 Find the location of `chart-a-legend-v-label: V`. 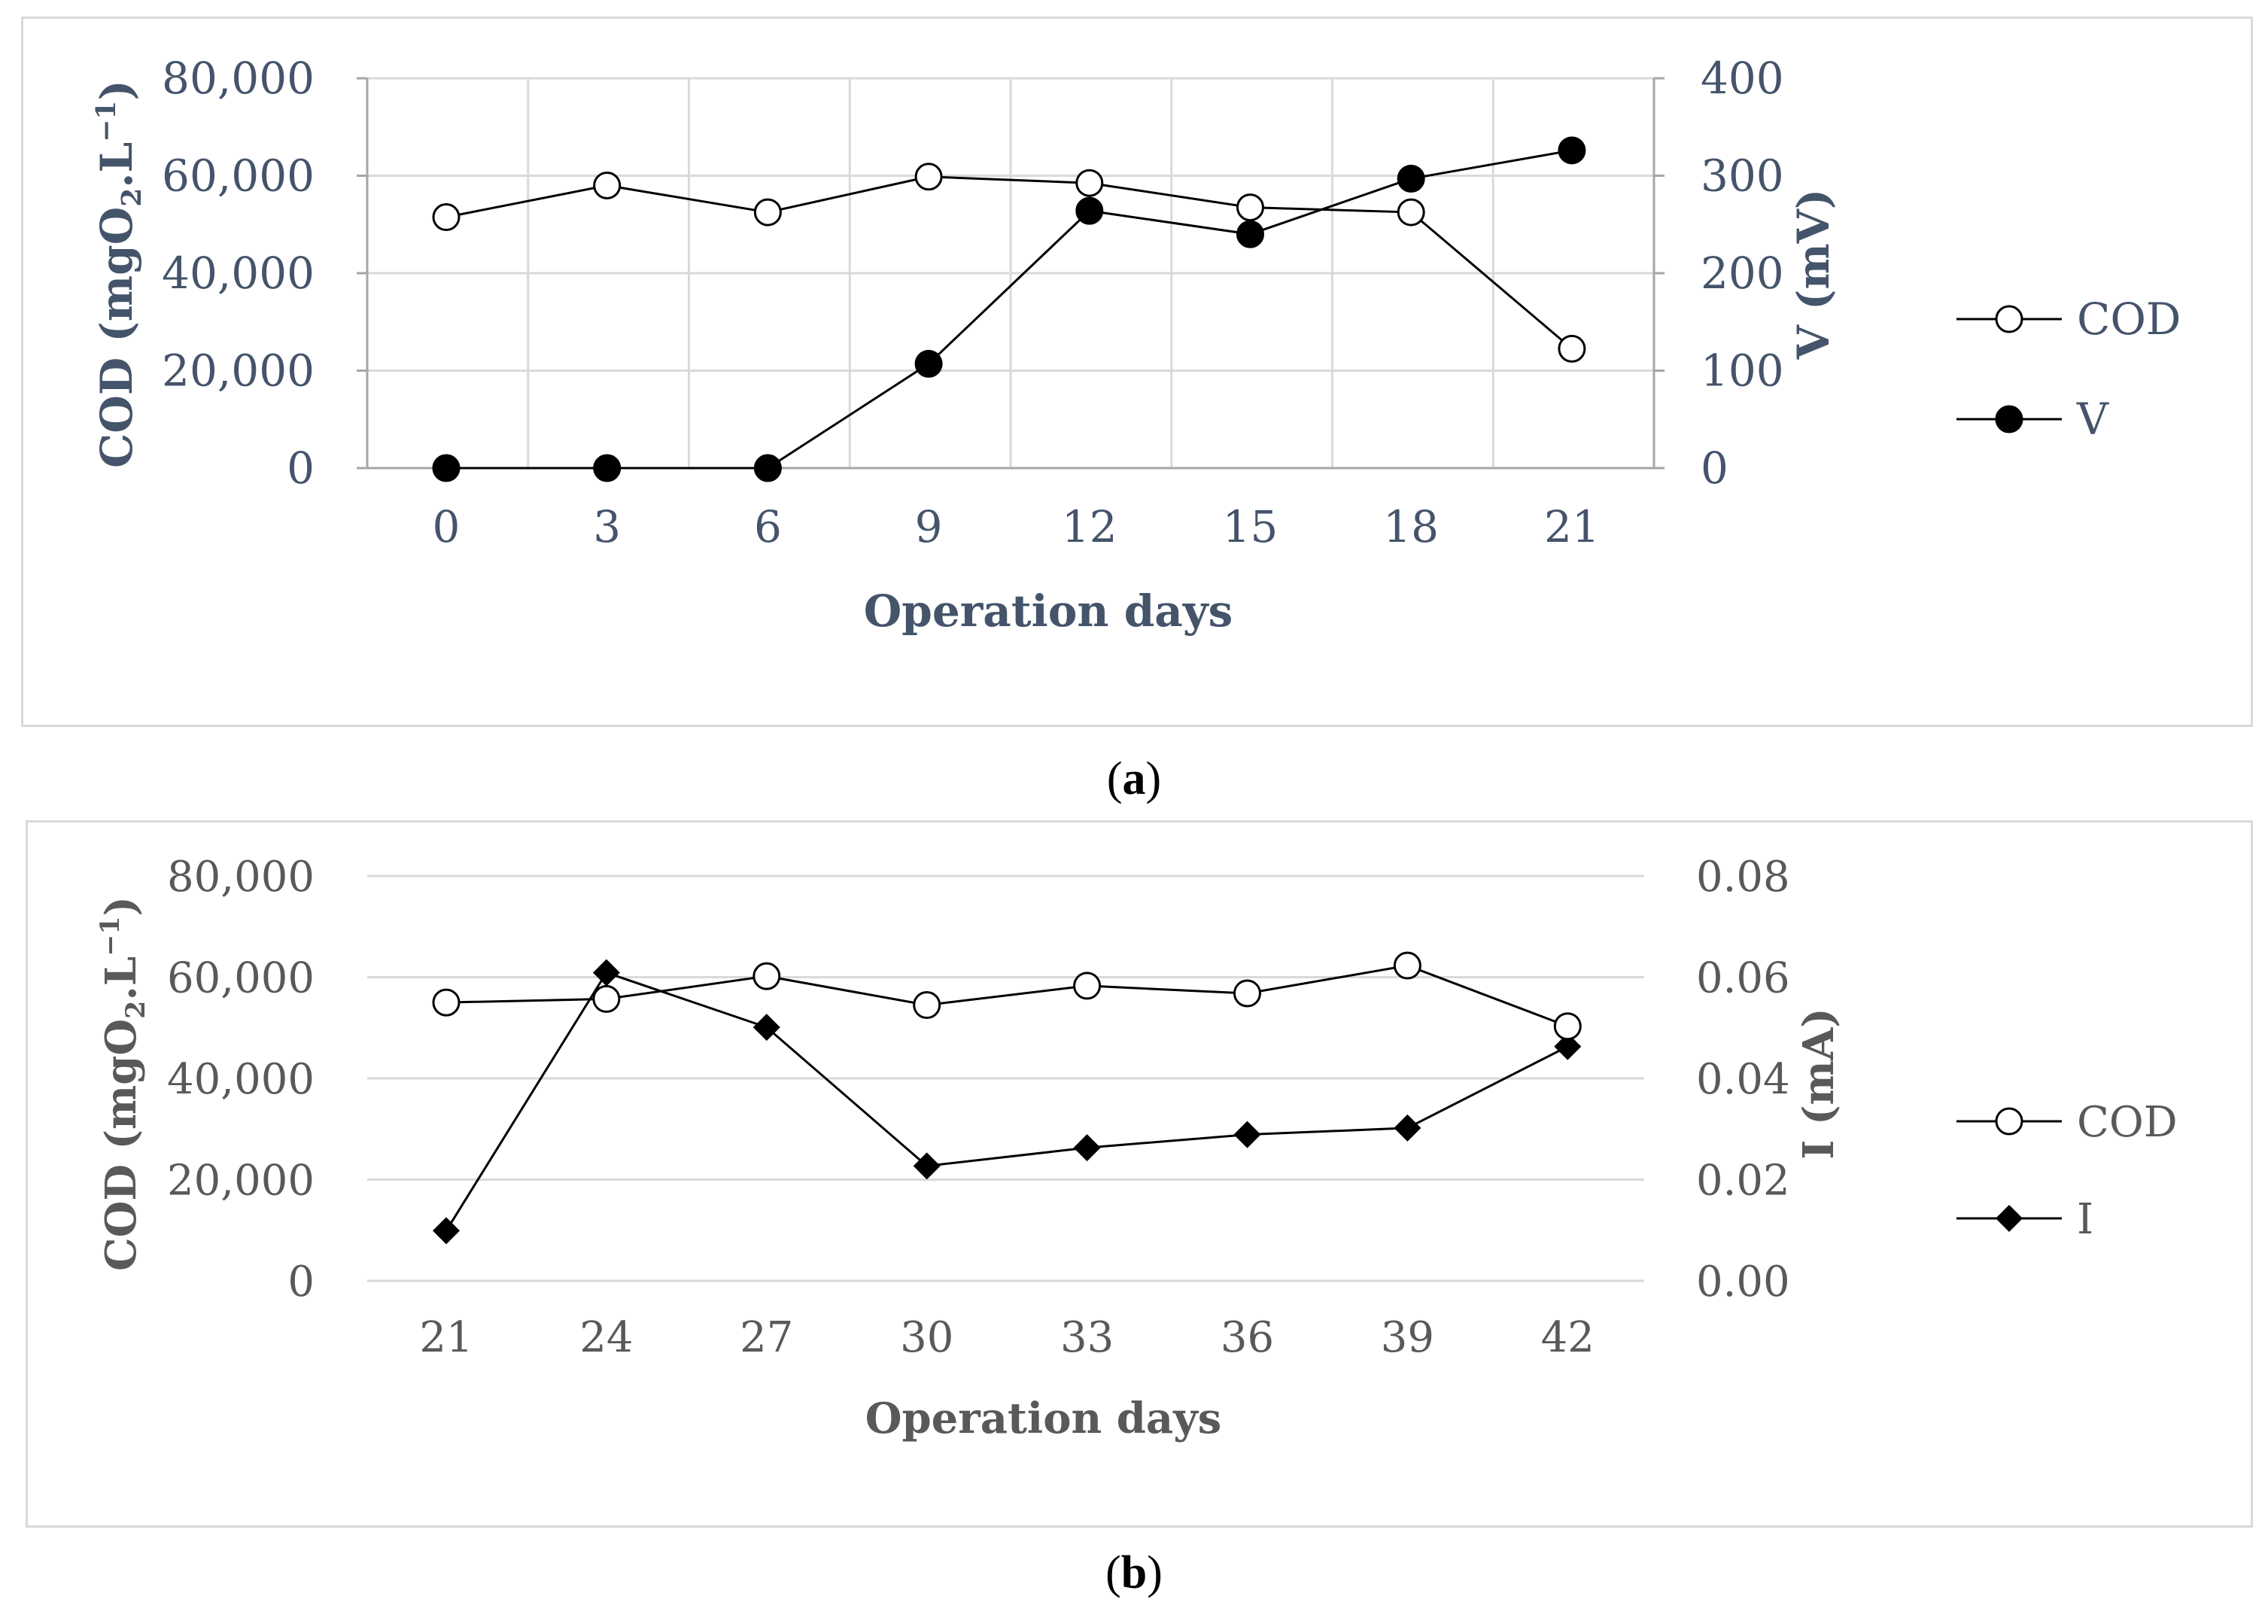

chart-a-legend-v-label: V is located at coordinates (2092, 419).